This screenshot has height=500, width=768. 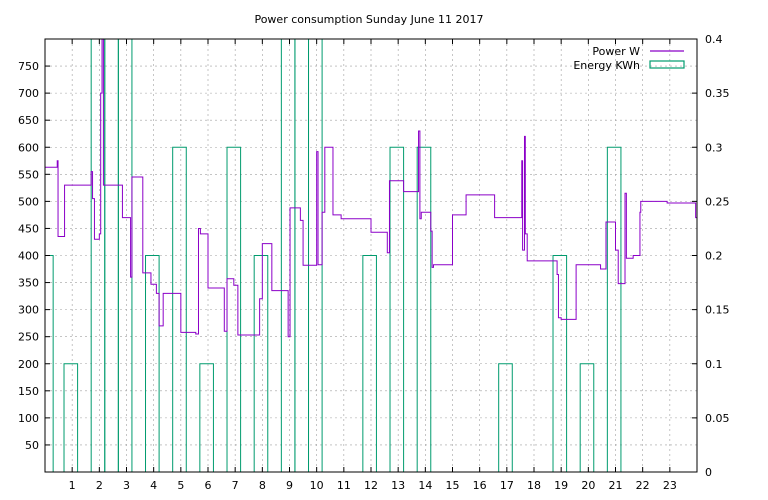 I want to click on x-tick-label: 8, so click(x=262, y=485).